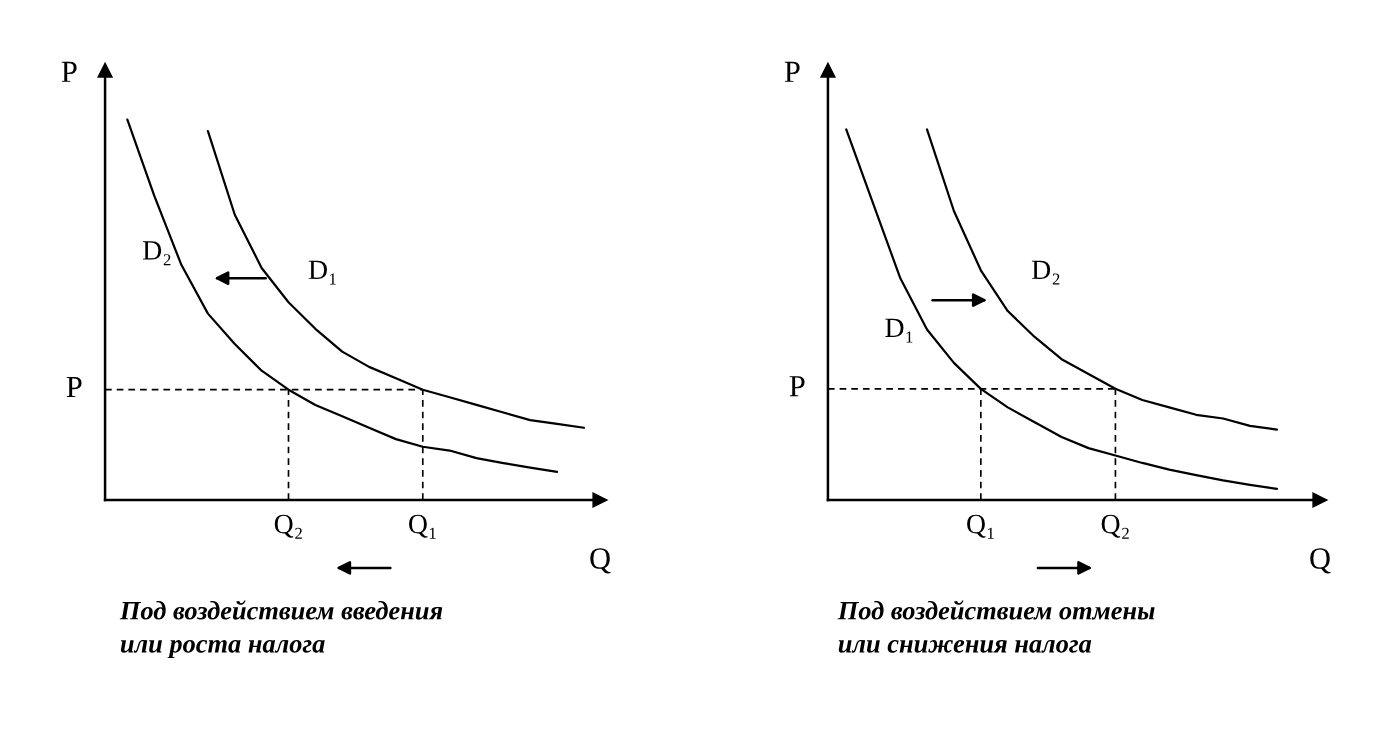  What do you see at coordinates (899, 330) in the screenshot?
I see `series-label: D₁` at bounding box center [899, 330].